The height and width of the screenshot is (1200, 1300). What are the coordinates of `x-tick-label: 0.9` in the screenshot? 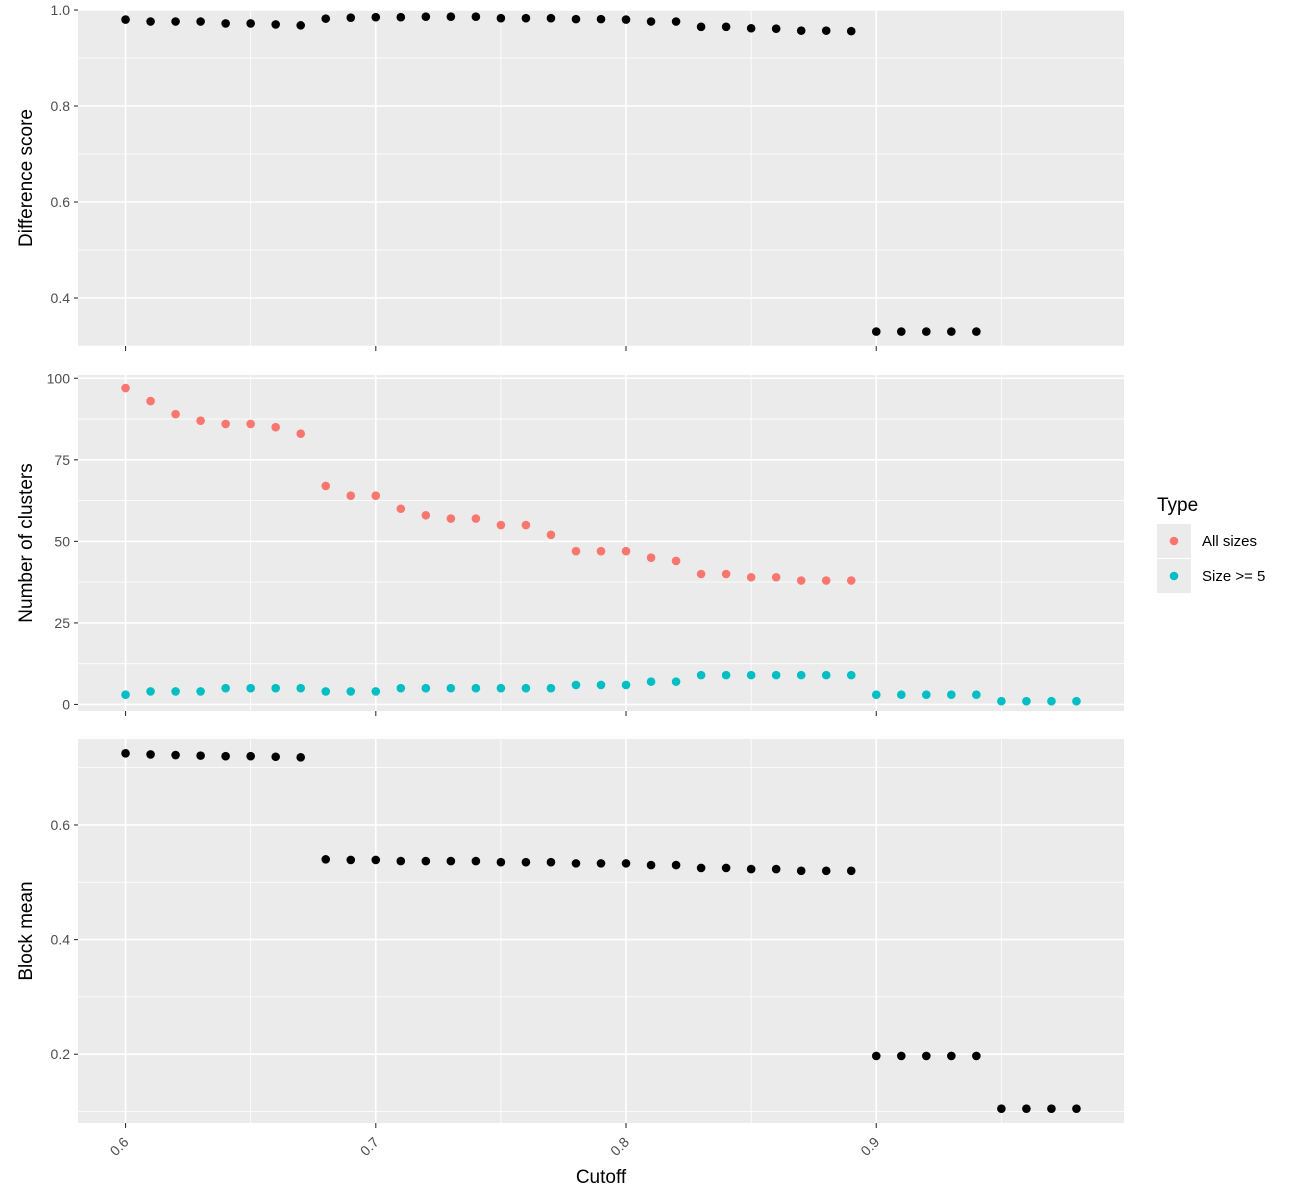 It's located at (869, 1146).